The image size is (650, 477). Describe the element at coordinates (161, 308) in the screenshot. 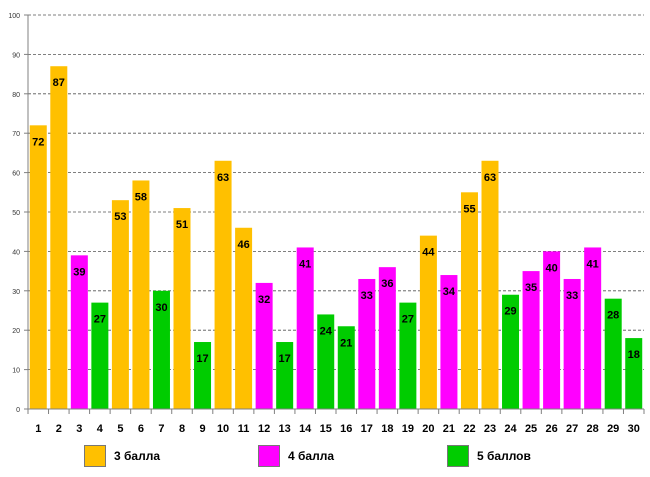

I see `bar-value-label: 30` at that location.